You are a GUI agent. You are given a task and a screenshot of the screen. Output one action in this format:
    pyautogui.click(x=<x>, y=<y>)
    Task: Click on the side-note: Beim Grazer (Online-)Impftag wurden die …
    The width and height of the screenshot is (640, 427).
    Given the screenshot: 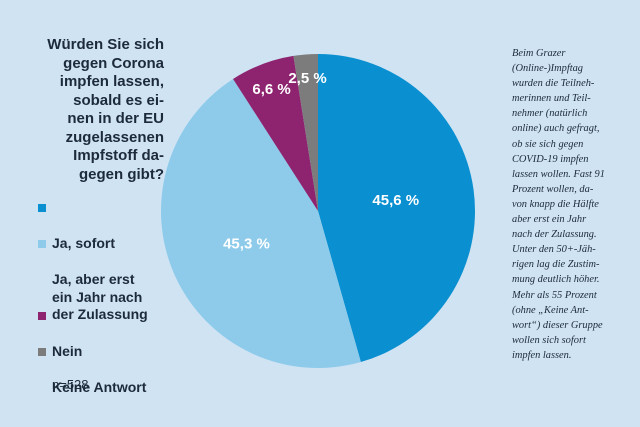 What is the action you would take?
    pyautogui.click(x=558, y=204)
    